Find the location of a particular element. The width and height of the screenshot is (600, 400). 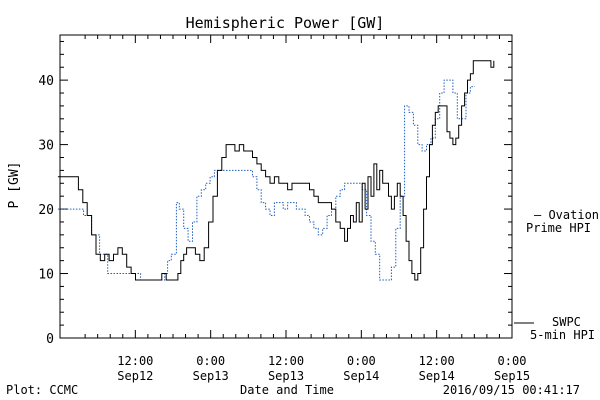

y-tick-label: 30 is located at coordinates (46, 146).